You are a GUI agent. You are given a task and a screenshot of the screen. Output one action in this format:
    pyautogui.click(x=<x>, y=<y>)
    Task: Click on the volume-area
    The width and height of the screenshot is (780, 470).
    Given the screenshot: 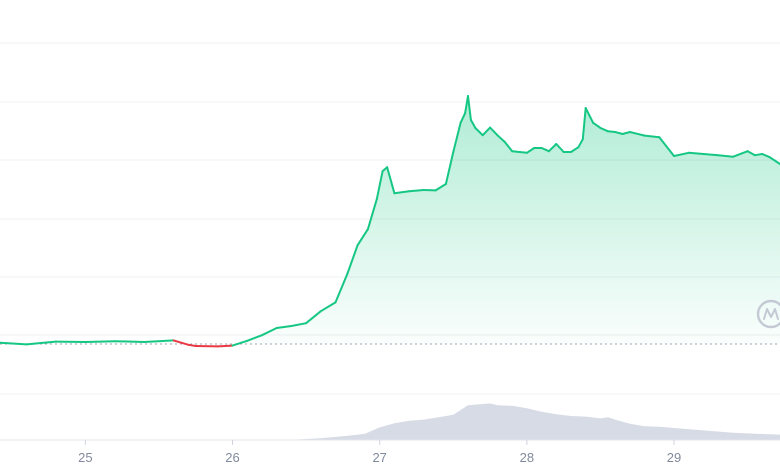 What is the action you would take?
    pyautogui.click(x=390, y=421)
    